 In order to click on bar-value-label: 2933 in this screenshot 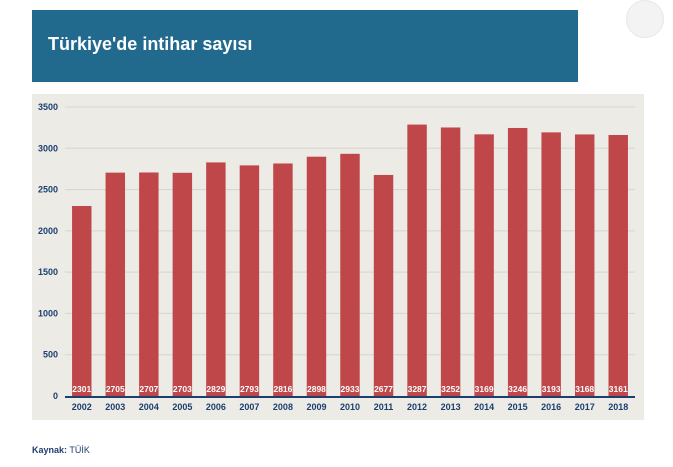, I will do `click(350, 389)`.